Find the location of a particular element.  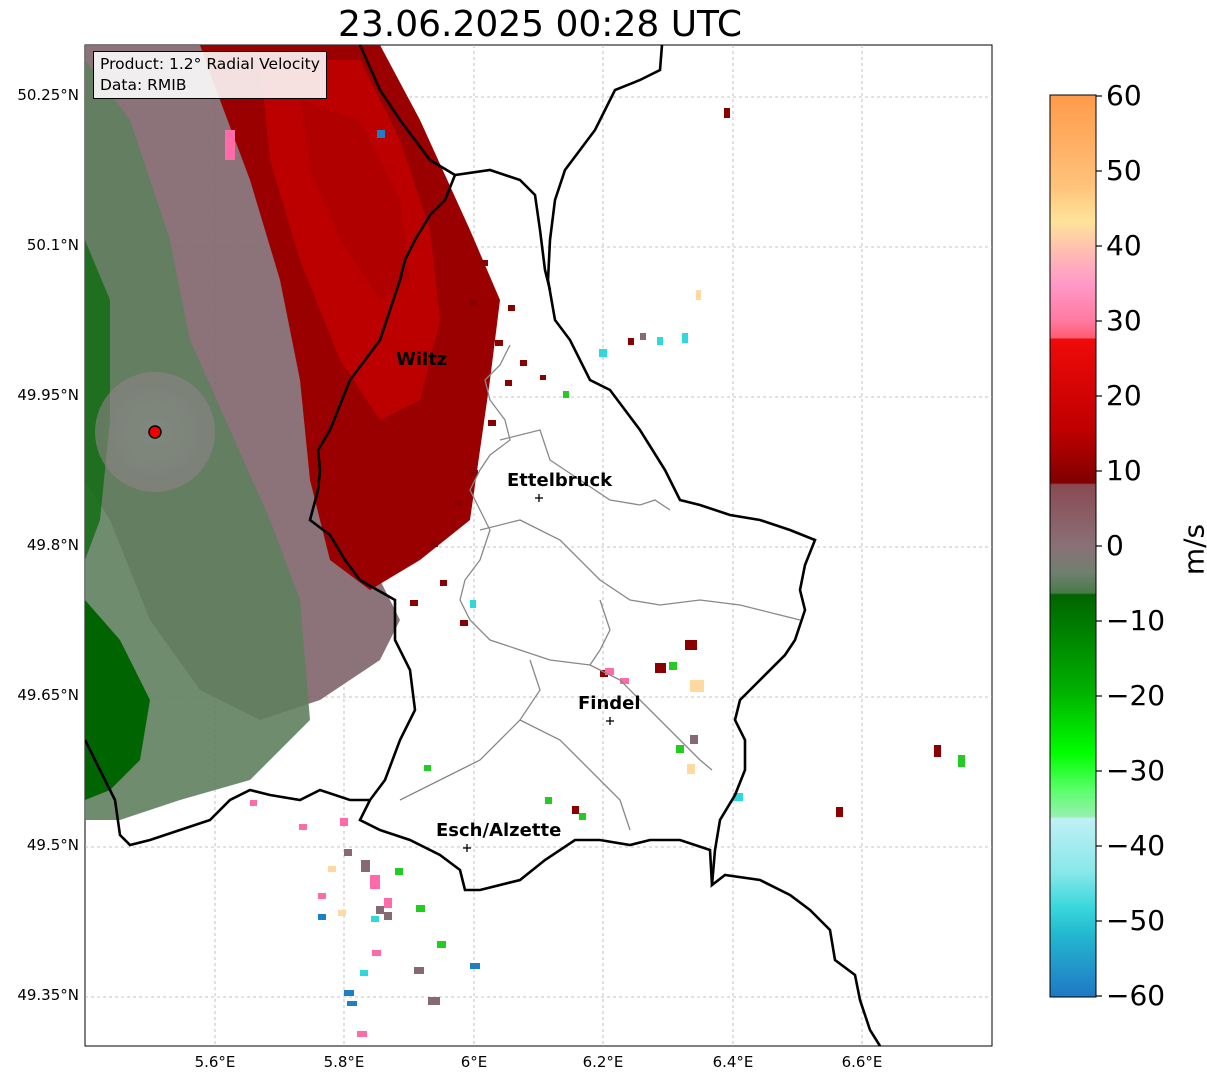

lat-label: 49.5°N is located at coordinates (52, 845).